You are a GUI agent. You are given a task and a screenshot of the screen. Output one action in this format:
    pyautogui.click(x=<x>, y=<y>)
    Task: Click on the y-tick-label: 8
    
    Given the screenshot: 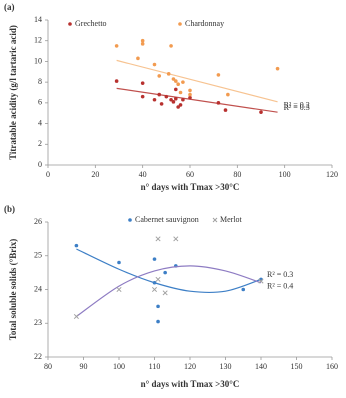 What is the action you would take?
    pyautogui.click(x=40, y=81)
    